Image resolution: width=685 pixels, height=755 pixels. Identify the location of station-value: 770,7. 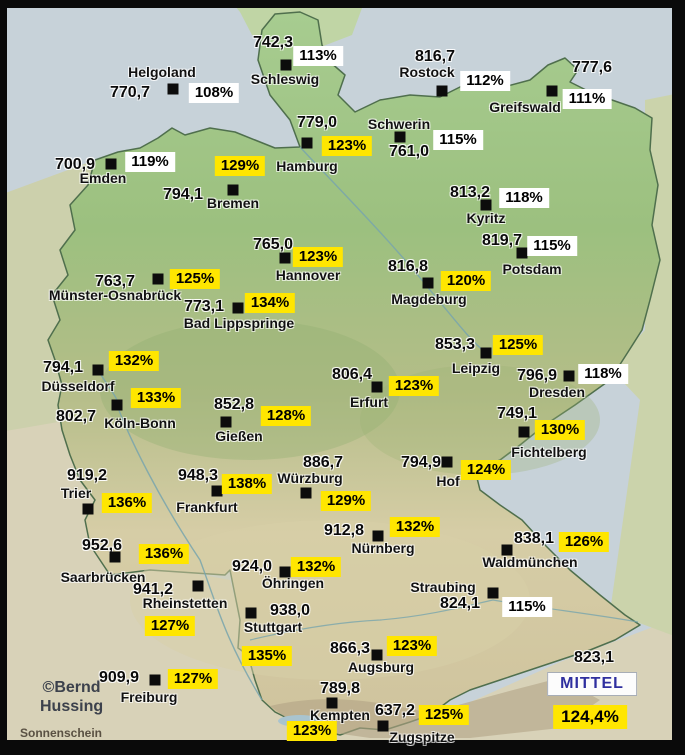
(130, 92).